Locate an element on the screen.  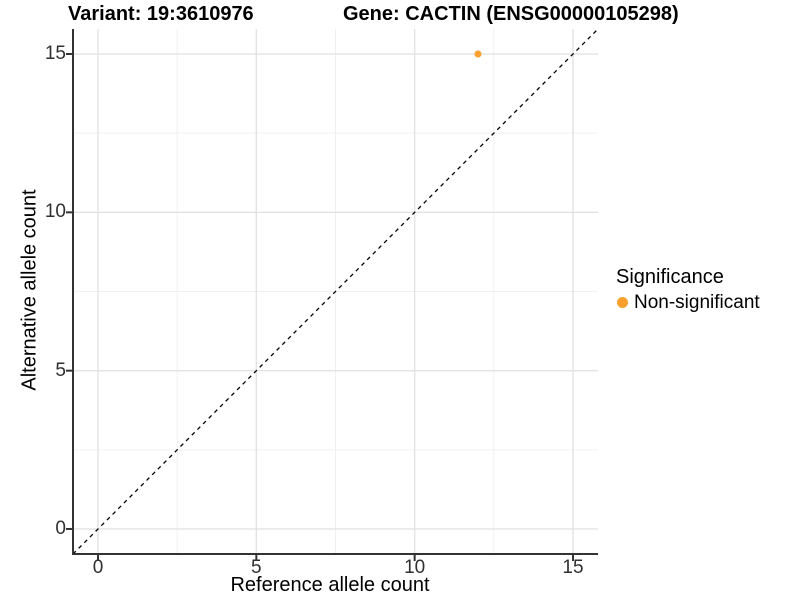
gene-title: Gene: CACTIN (ENSG00000105298) is located at coordinates (511, 14).